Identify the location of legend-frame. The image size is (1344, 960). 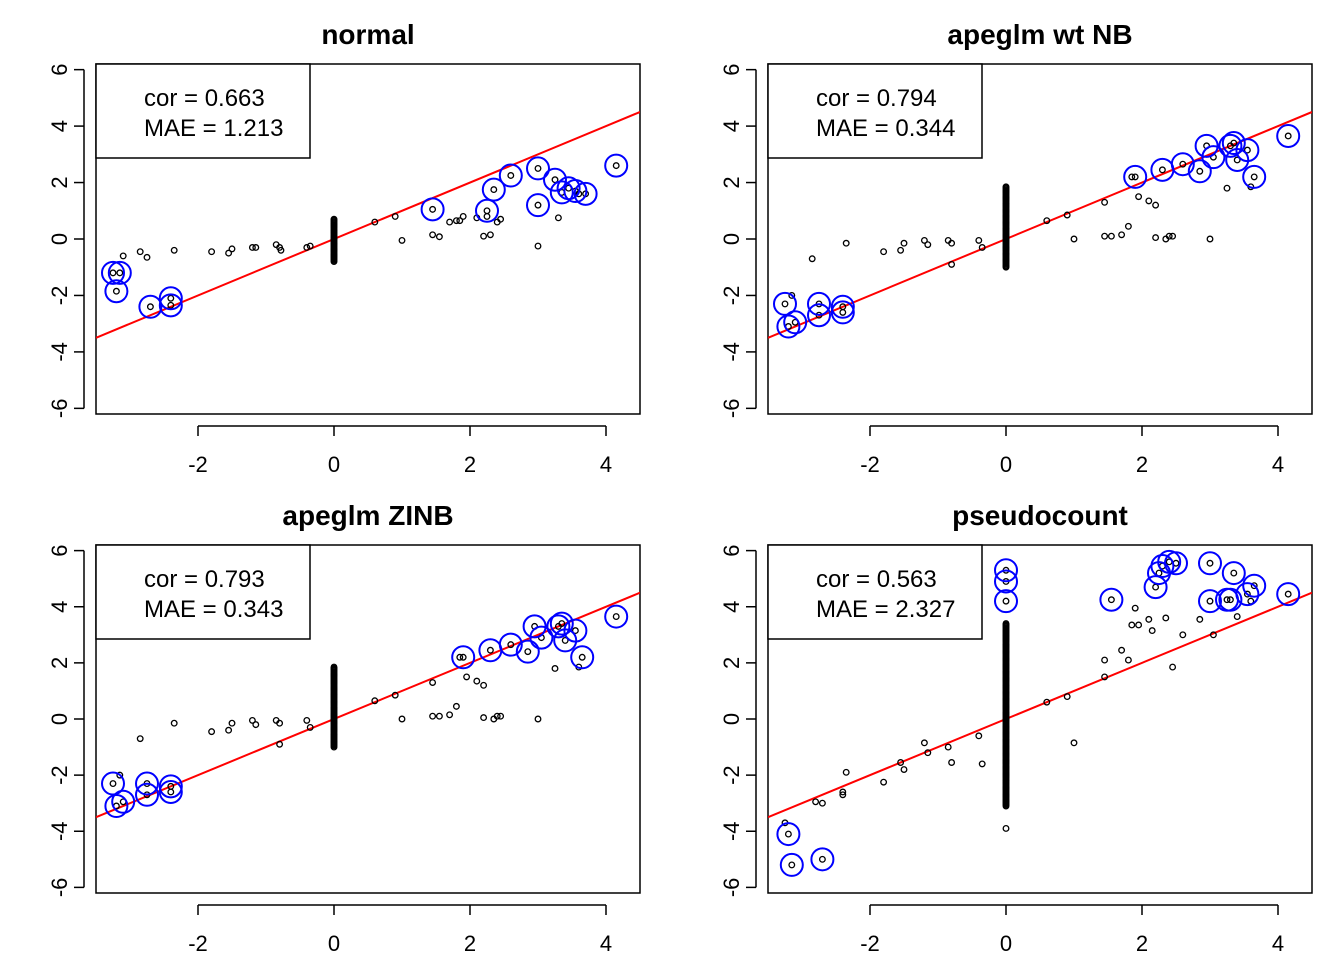
(875, 111).